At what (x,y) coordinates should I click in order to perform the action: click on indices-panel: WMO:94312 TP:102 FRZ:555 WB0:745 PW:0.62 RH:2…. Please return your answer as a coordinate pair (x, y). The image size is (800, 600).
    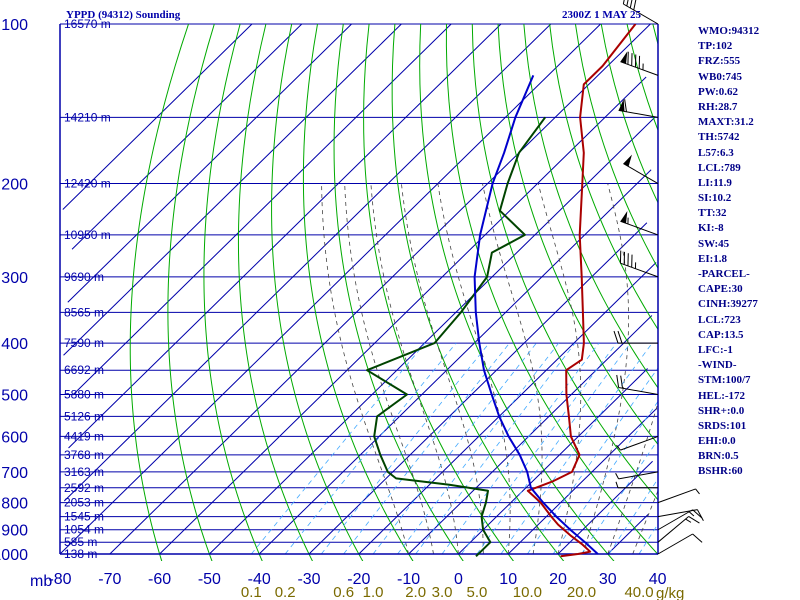
    Looking at the image, I should click on (748, 252).